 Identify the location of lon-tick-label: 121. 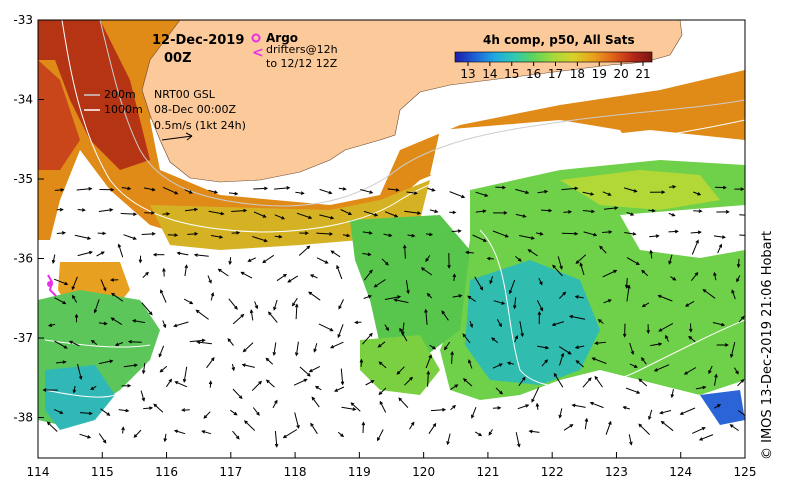
(487, 472).